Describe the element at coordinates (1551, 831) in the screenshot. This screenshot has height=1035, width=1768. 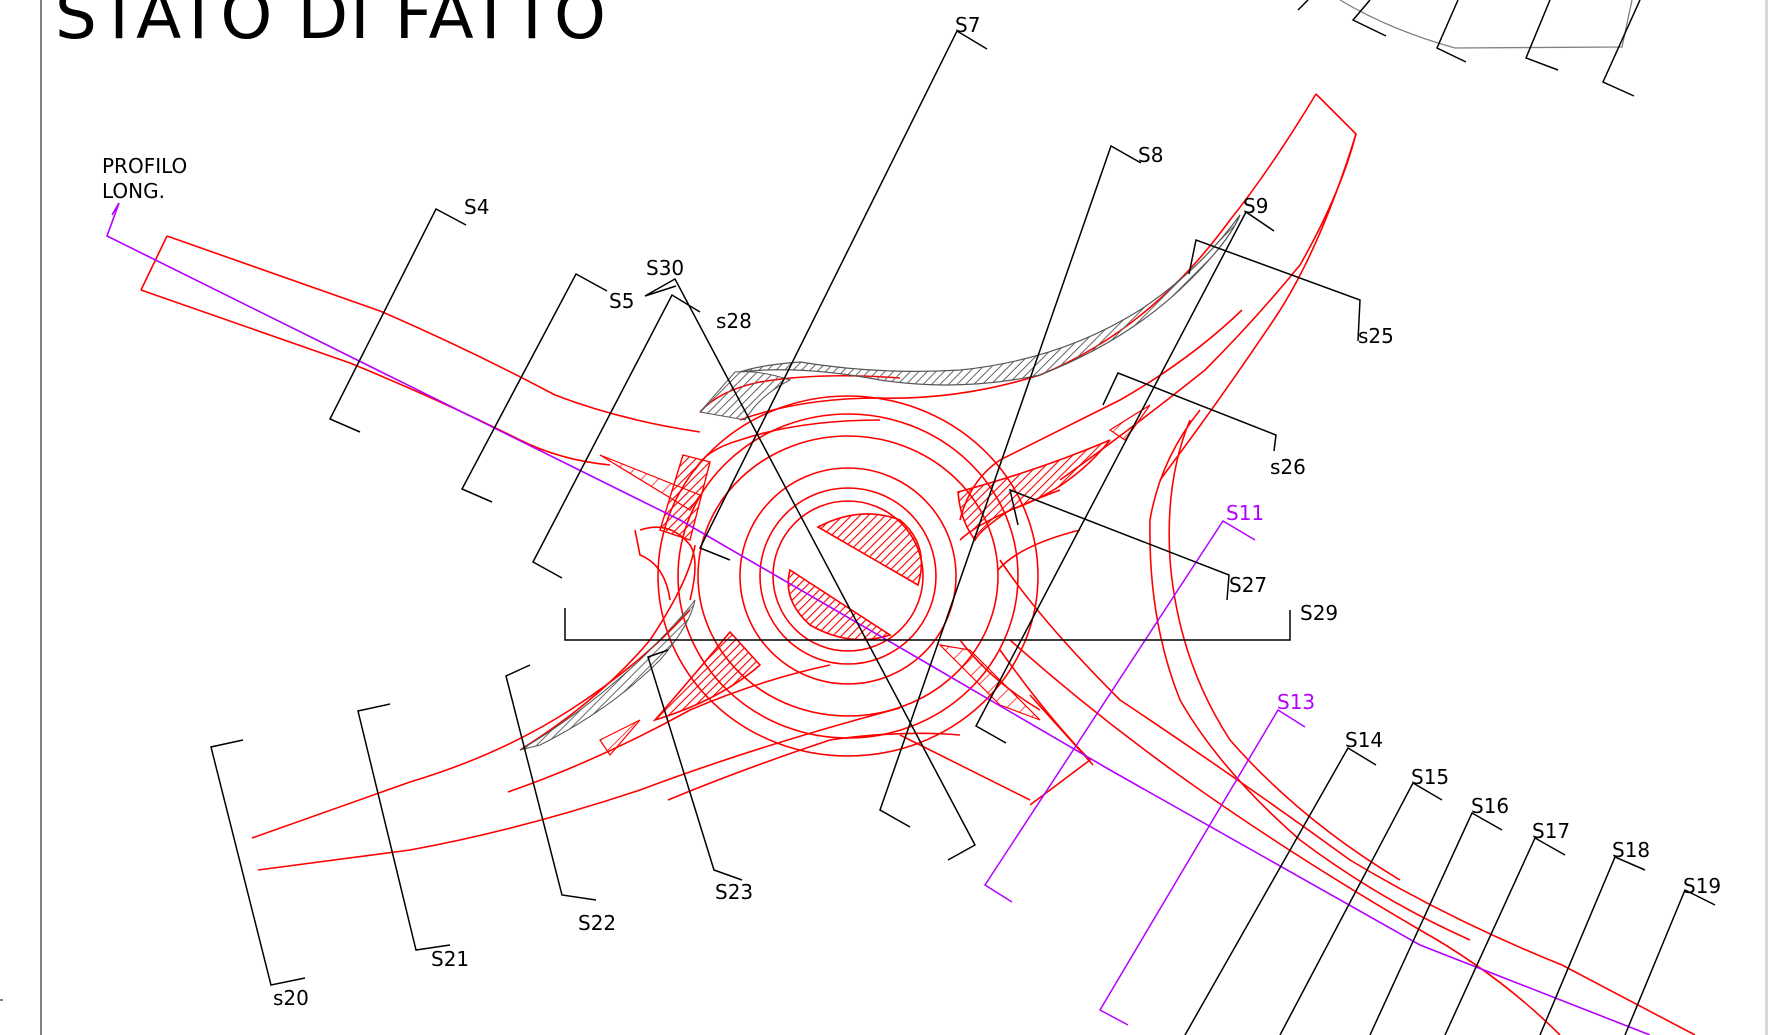
I see `section-label-s17: S17` at that location.